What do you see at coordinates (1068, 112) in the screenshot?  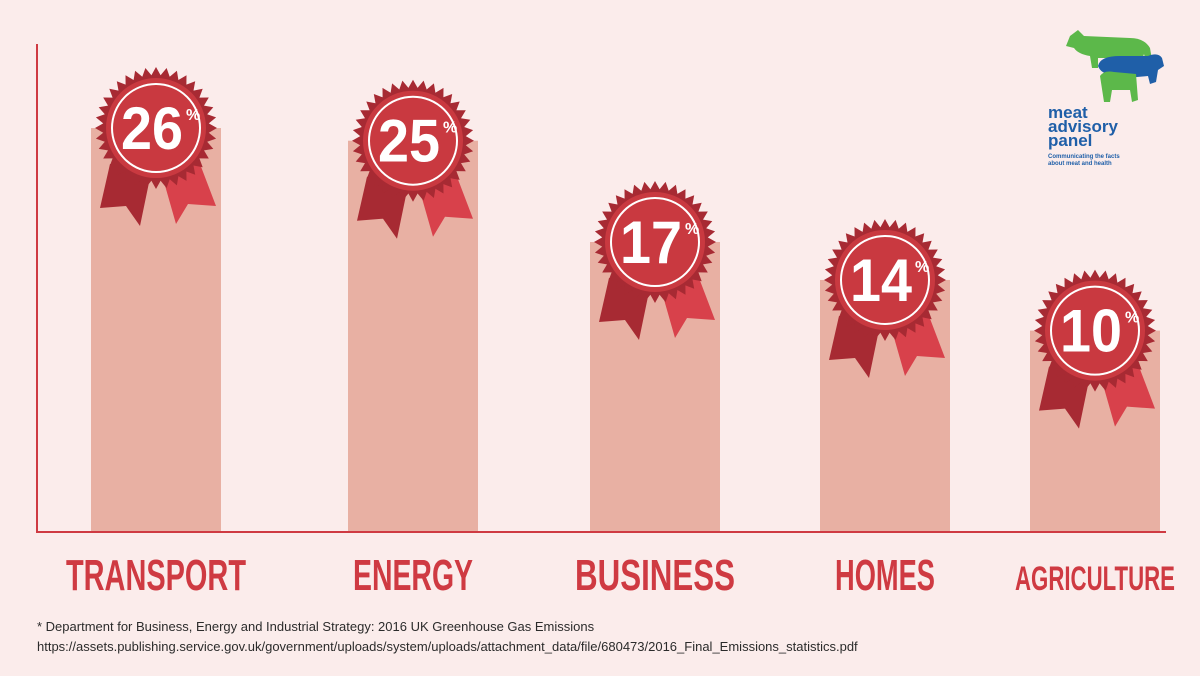 I see `logo-line1: meat` at bounding box center [1068, 112].